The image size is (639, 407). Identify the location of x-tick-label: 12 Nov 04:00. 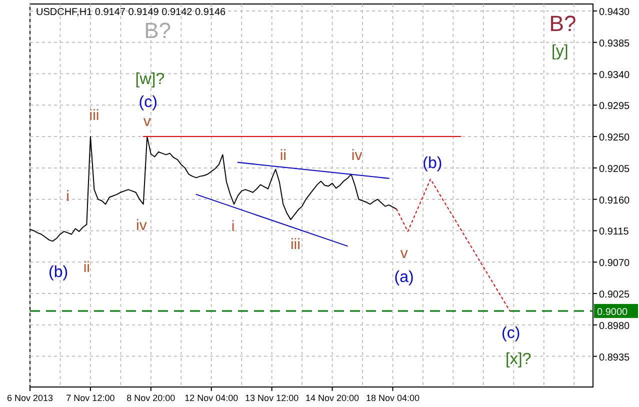
(211, 398).